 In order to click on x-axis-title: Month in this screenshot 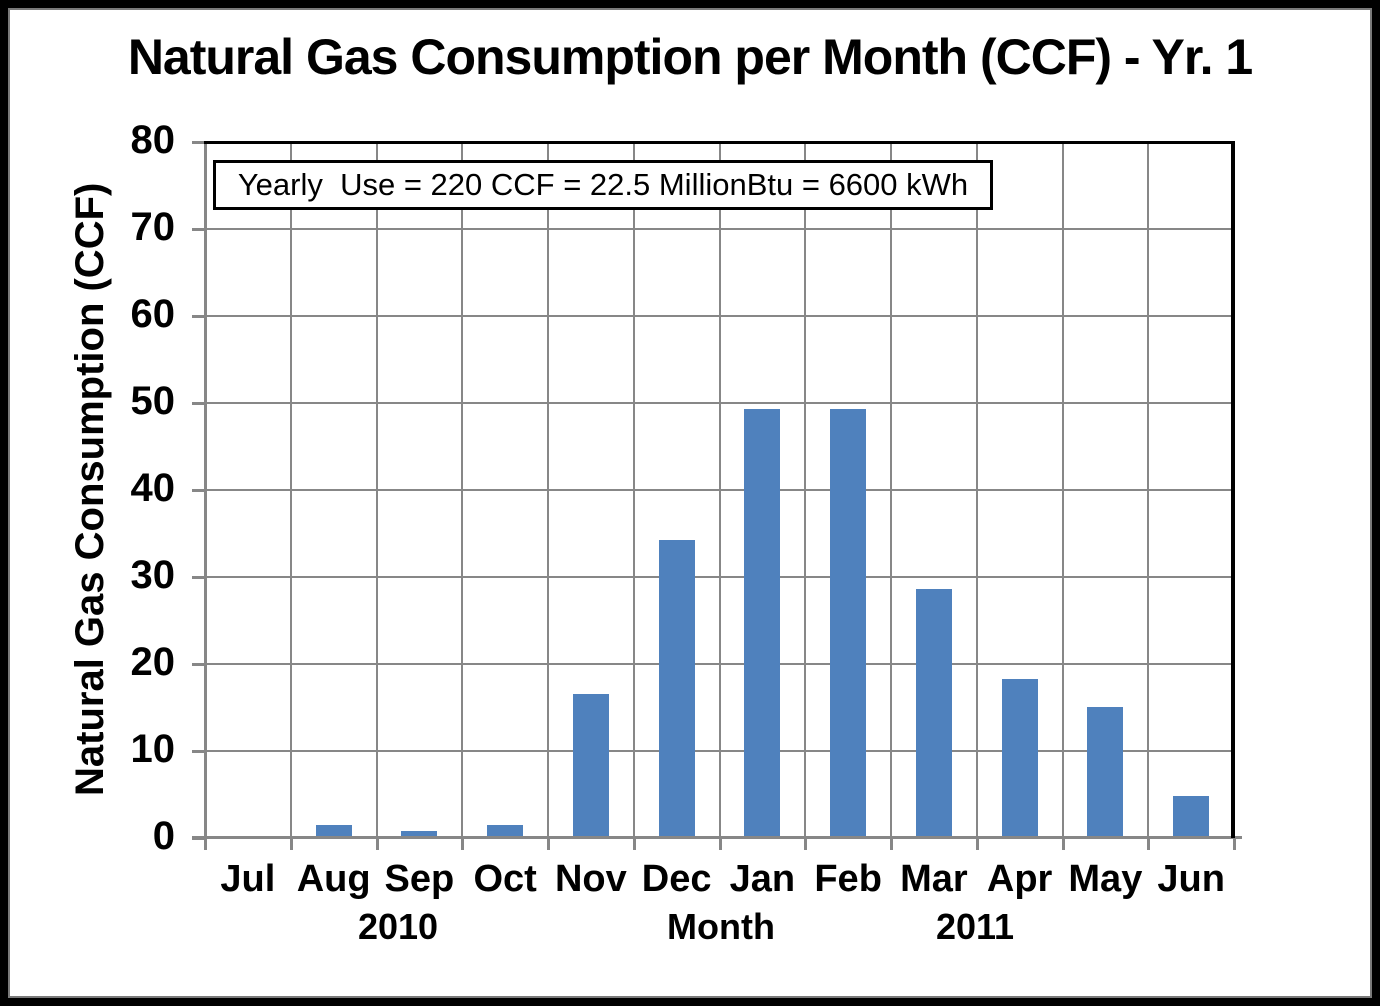, I will do `click(721, 926)`.